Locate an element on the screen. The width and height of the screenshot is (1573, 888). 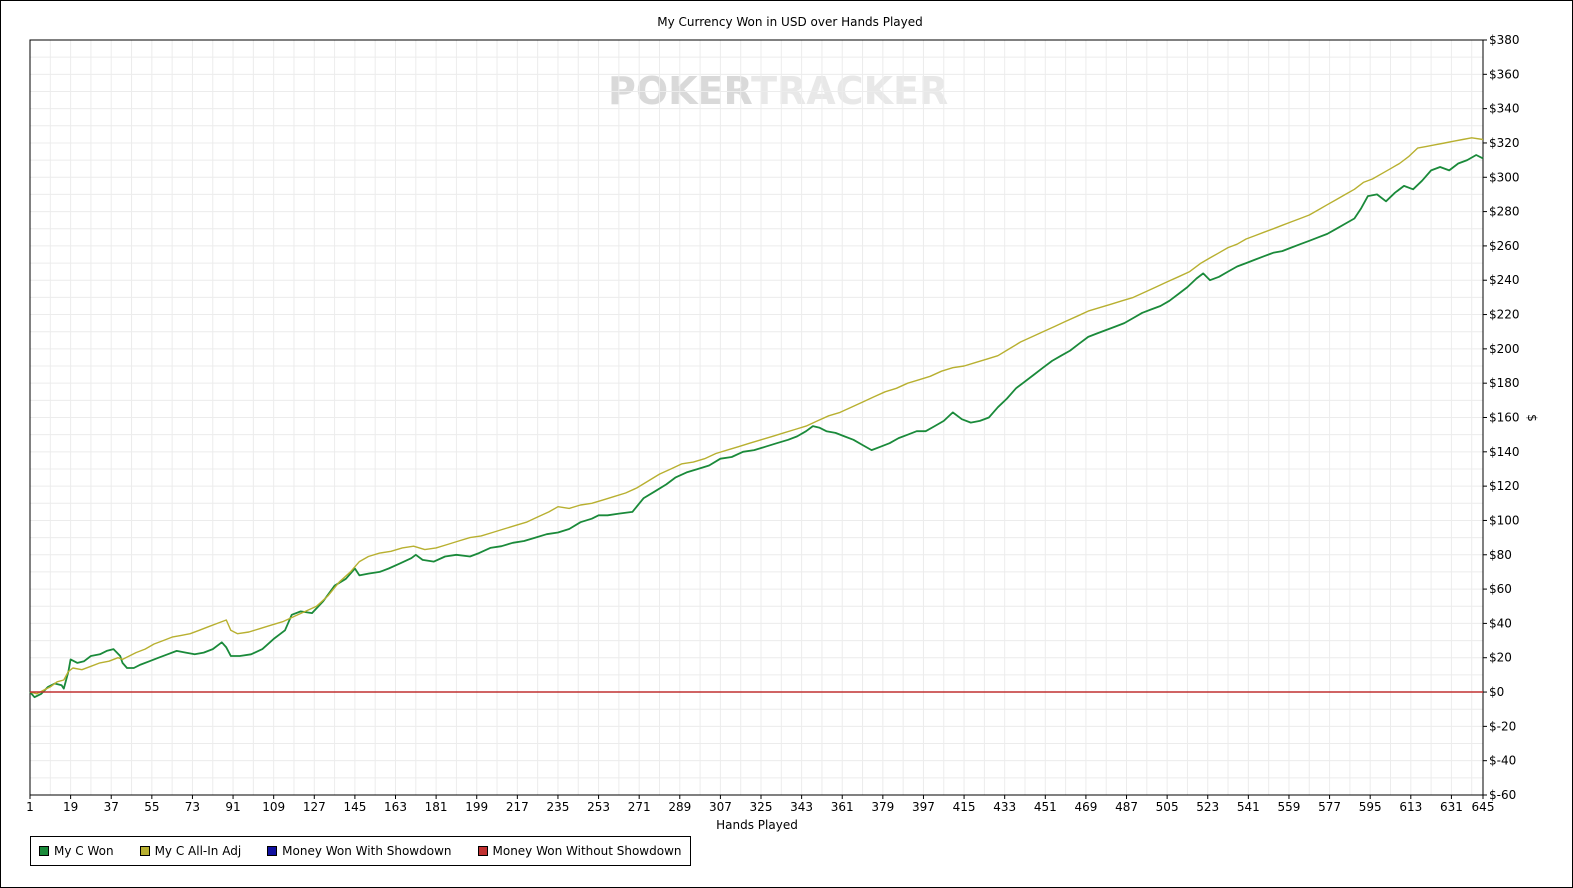
y-tick-label: $200 is located at coordinates (1504, 349).